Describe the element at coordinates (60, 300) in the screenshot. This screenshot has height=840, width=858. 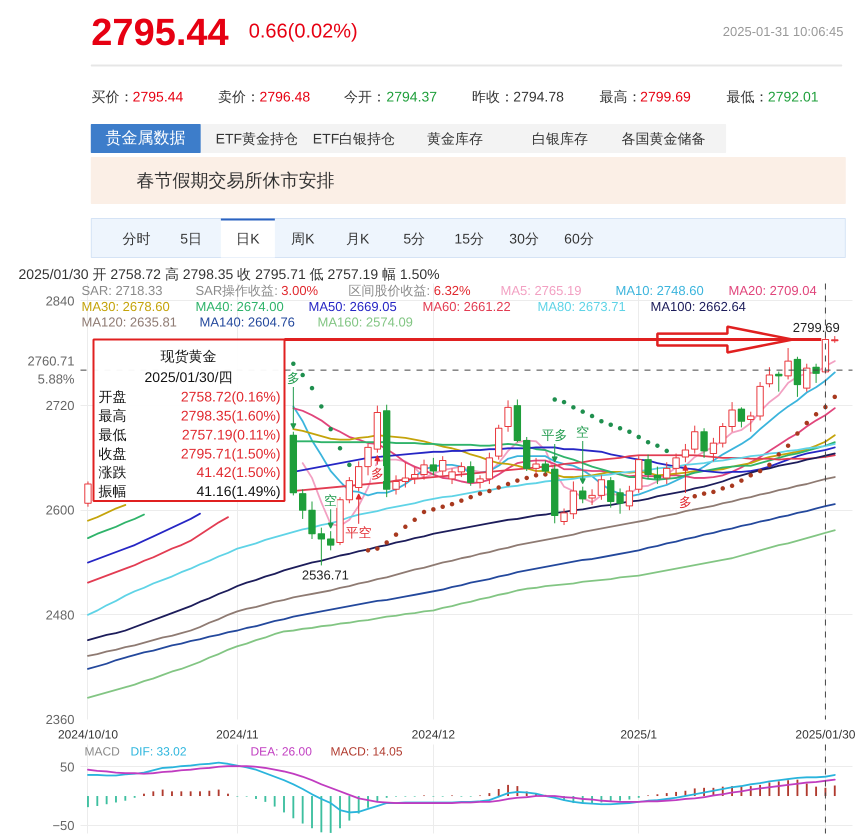
I see `y-tick-label: 2840` at that location.